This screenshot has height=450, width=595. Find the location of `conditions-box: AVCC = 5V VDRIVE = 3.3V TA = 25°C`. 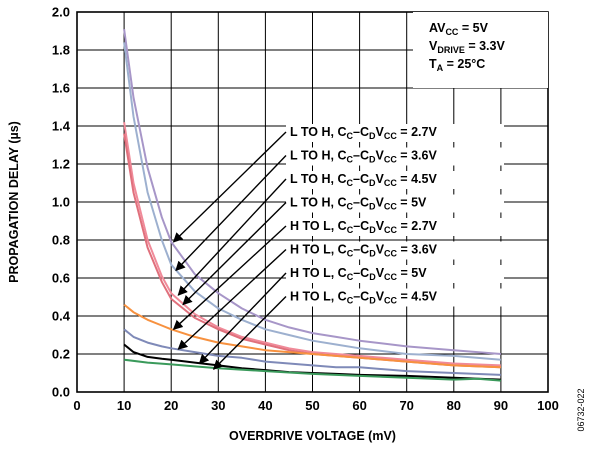

conditions-box: AVCC = 5V VDRIVE = 3.3V TA = 25°C is located at coordinates (480, 50).